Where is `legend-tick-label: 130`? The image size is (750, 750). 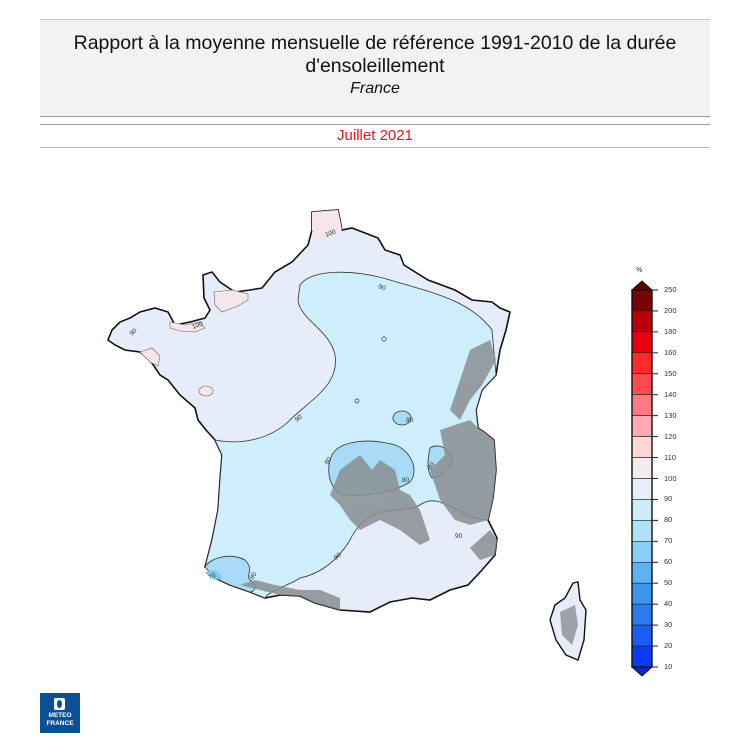 legend-tick-label: 130 is located at coordinates (670, 415).